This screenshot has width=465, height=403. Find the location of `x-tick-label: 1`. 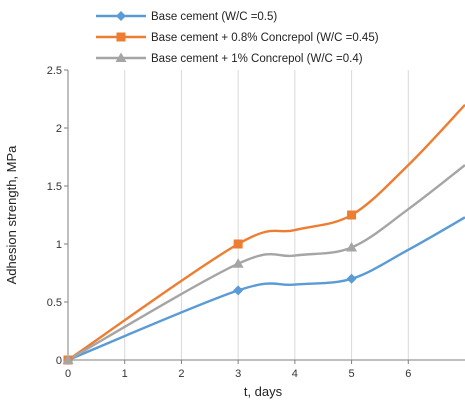

x-tick-label: 1 is located at coordinates (125, 374).